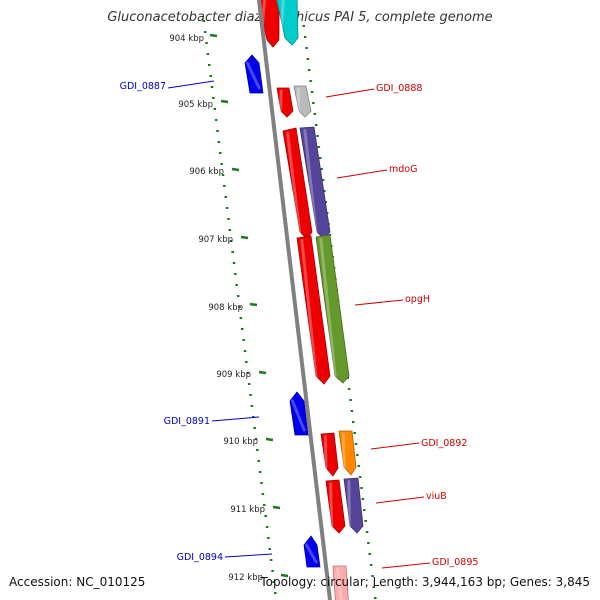 The width and height of the screenshot is (600, 600). I want to click on gene-label-gdi0892: GDI_0892, so click(444, 443).